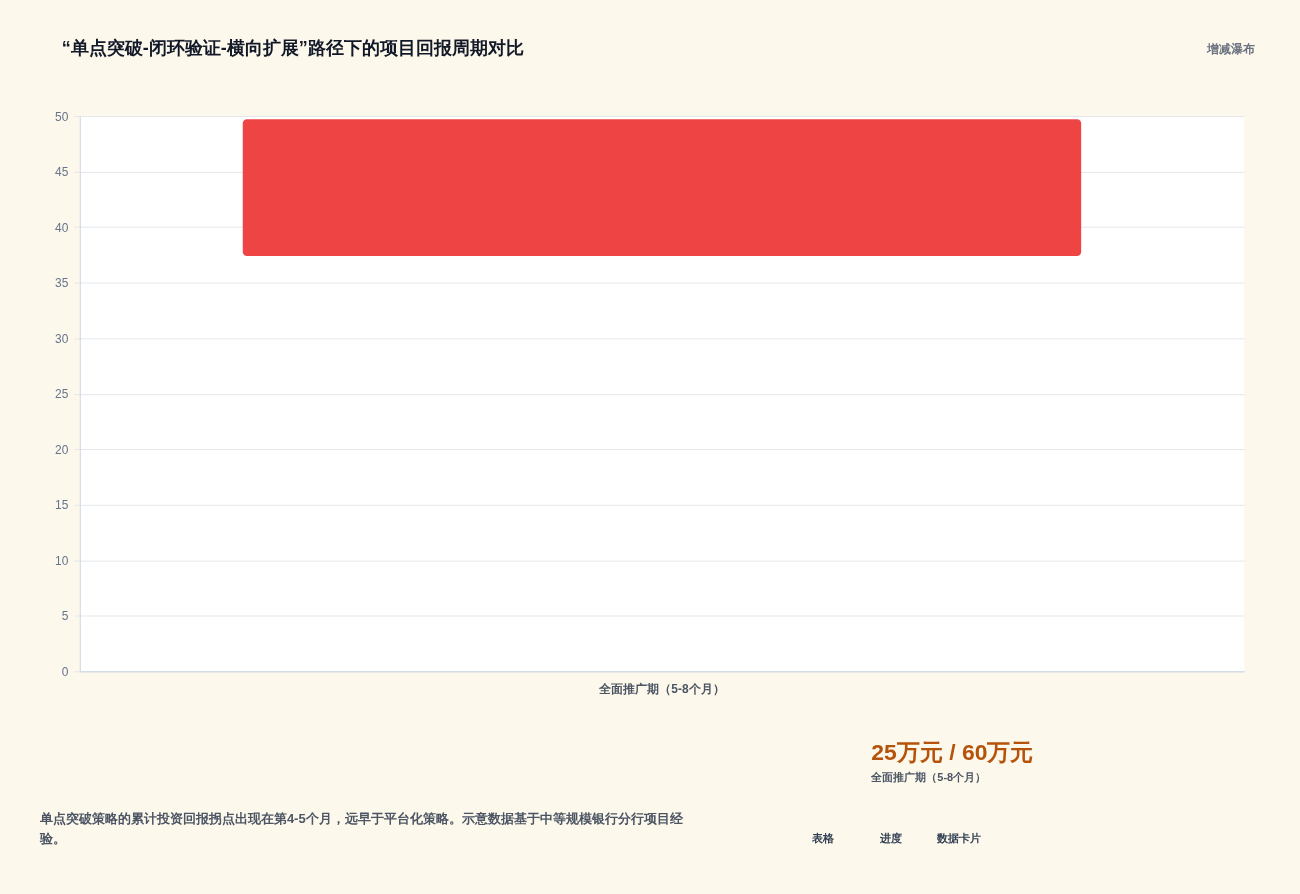 Image resolution: width=1300 pixels, height=894 pixels. What do you see at coordinates (61, 227) in the screenshot?
I see `y-tick-label: 40` at bounding box center [61, 227].